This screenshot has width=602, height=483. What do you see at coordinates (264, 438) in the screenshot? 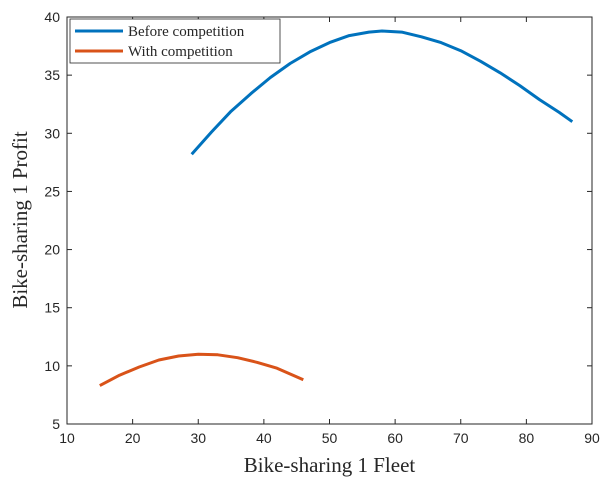
I see `x-tick-label: 40` at bounding box center [264, 438].